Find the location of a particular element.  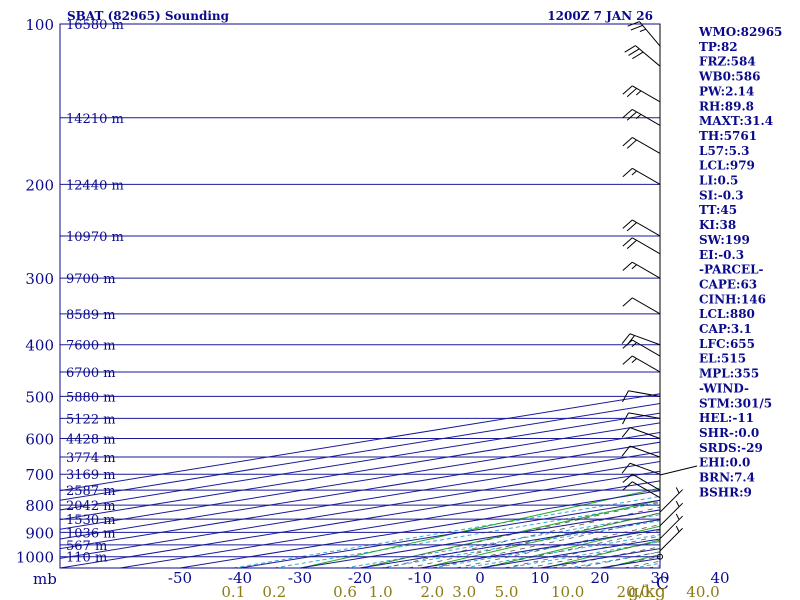

mixing-ratio-tick-label: 0.2 is located at coordinates (274, 591).